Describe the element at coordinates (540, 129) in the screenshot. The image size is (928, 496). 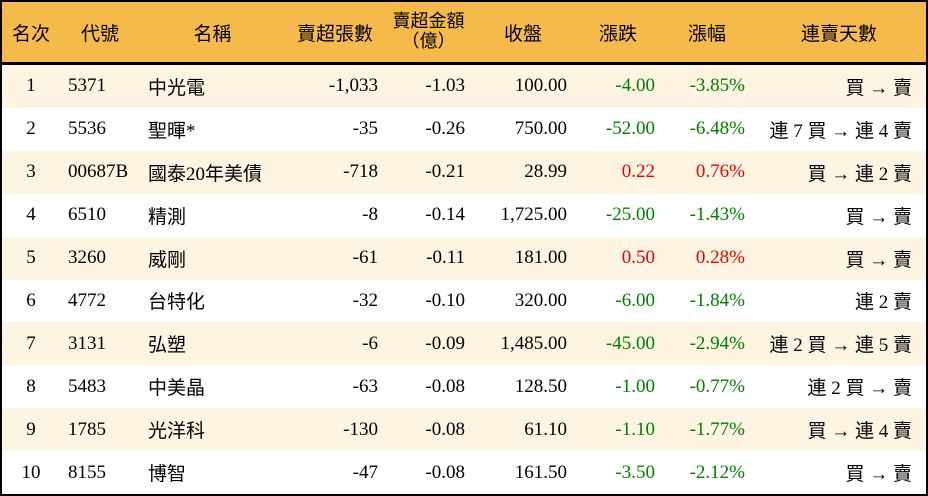
I see `cell-close: 750.00` at that location.